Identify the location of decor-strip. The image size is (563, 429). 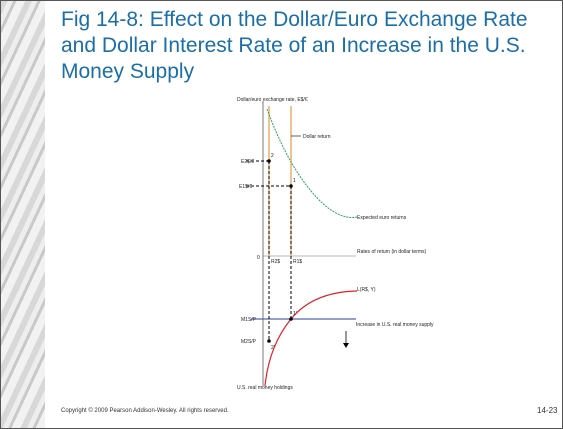
(23, 214).